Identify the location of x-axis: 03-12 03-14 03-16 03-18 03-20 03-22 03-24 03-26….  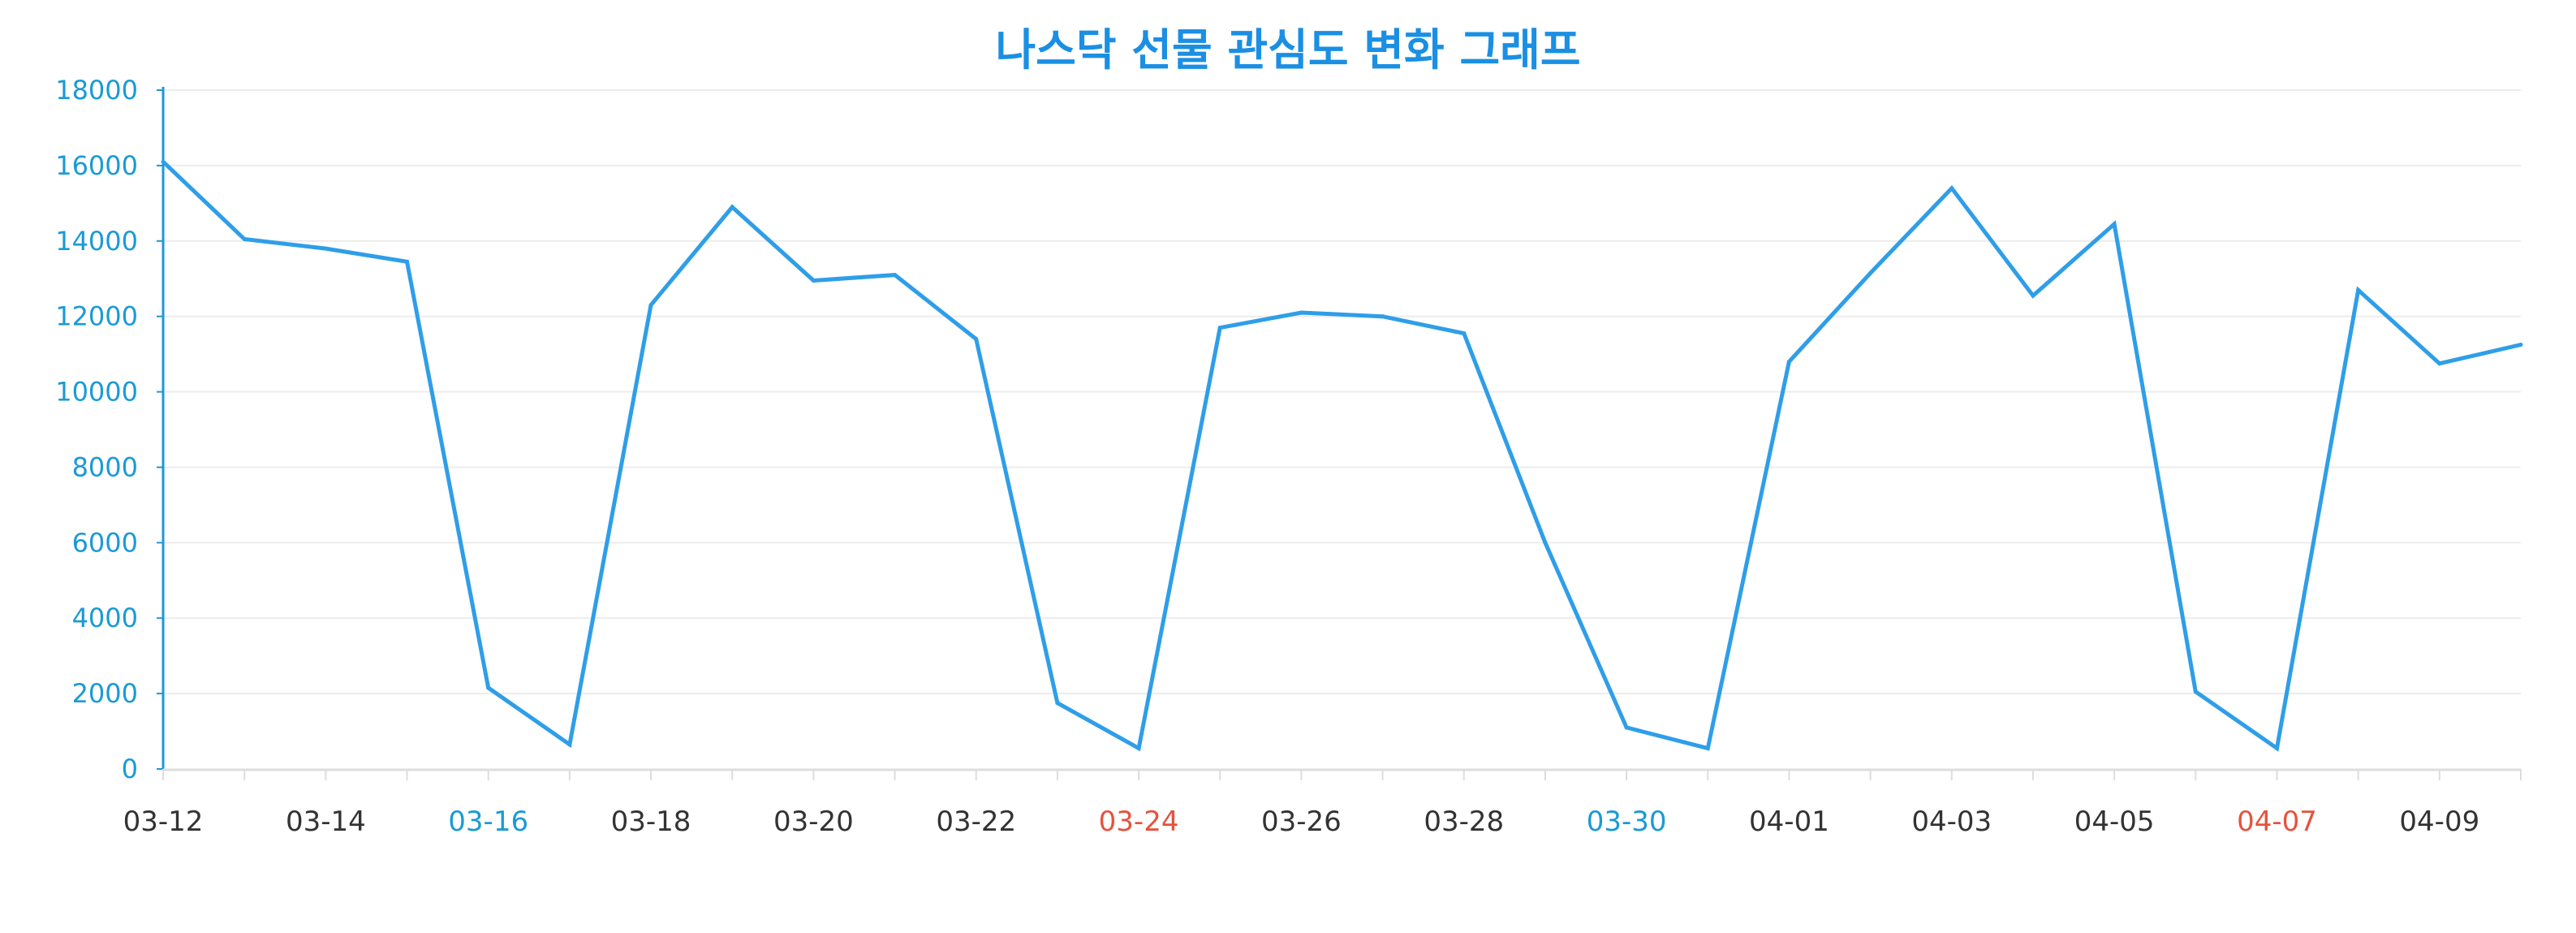
(1323, 803).